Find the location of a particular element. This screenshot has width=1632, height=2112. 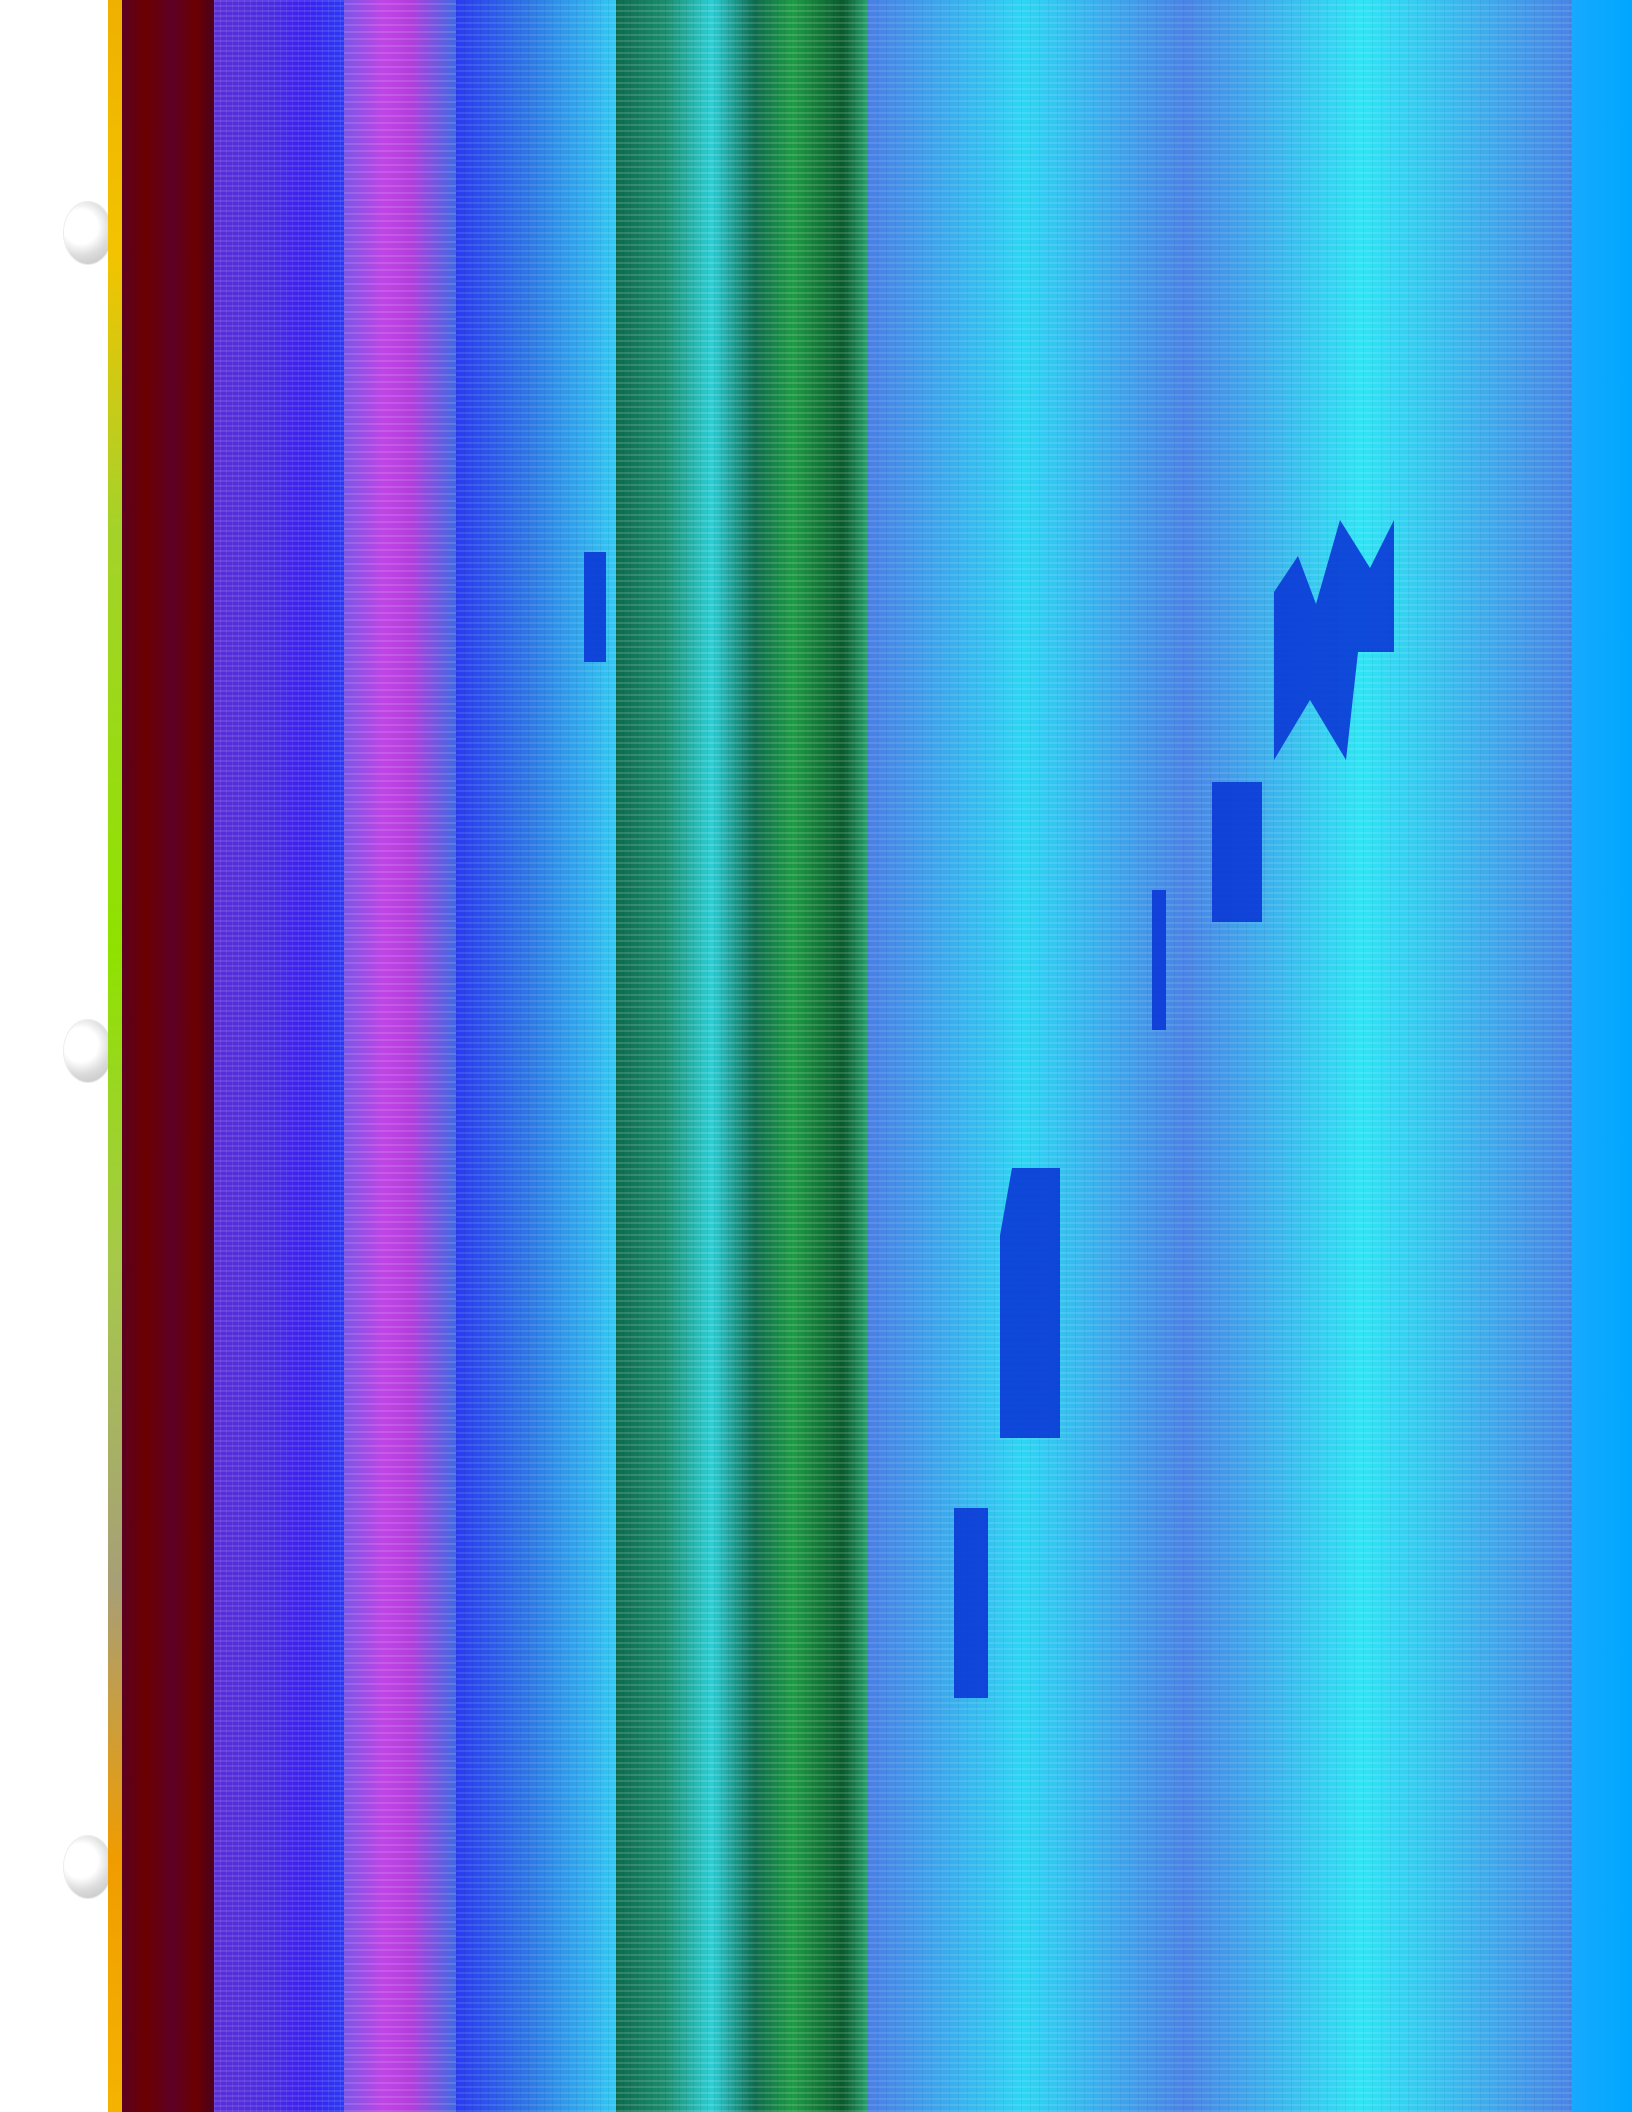

color-band-edge is located at coordinates (1602, 1056).